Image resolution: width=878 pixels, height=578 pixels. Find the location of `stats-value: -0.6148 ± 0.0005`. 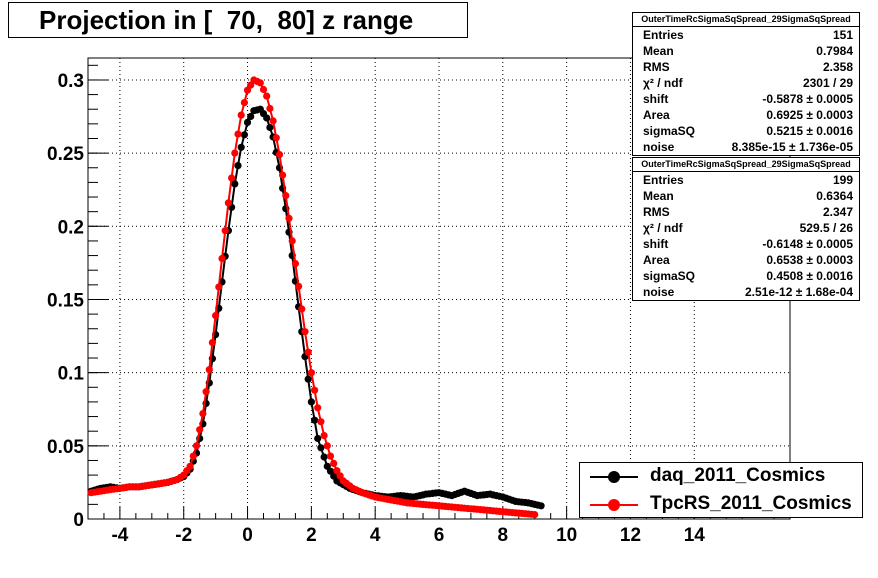

stats-value: -0.6148 ± 0.0005 is located at coordinates (807, 244).